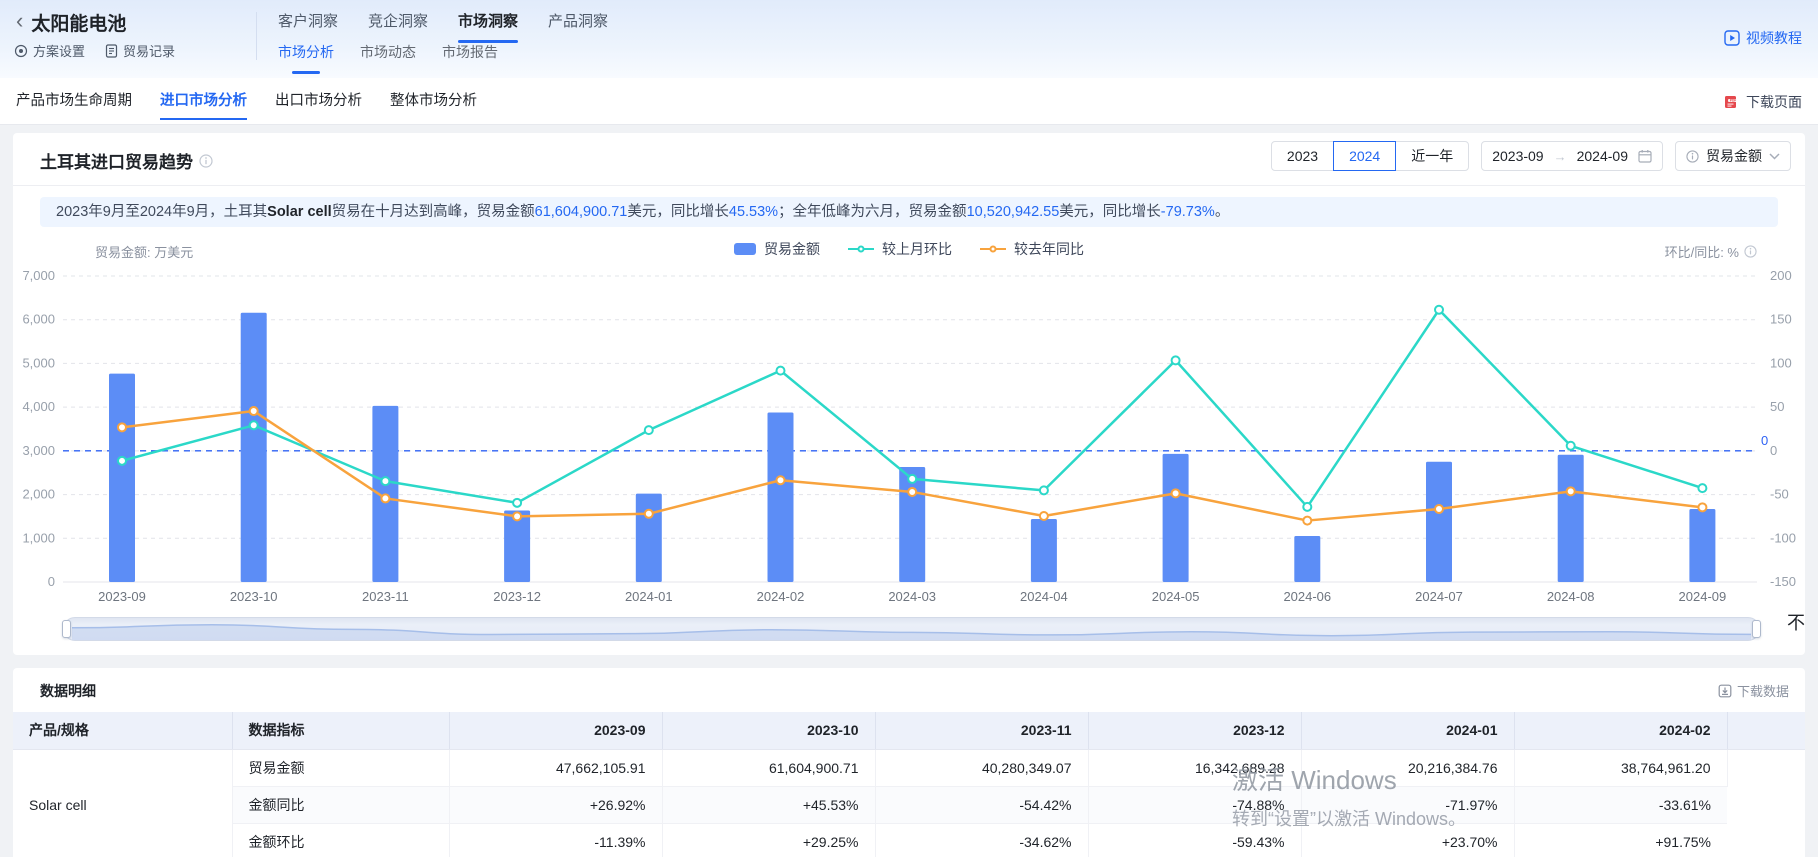 The image size is (1818, 857). I want to click on point-较去年同比-2023-10, so click(253, 411).